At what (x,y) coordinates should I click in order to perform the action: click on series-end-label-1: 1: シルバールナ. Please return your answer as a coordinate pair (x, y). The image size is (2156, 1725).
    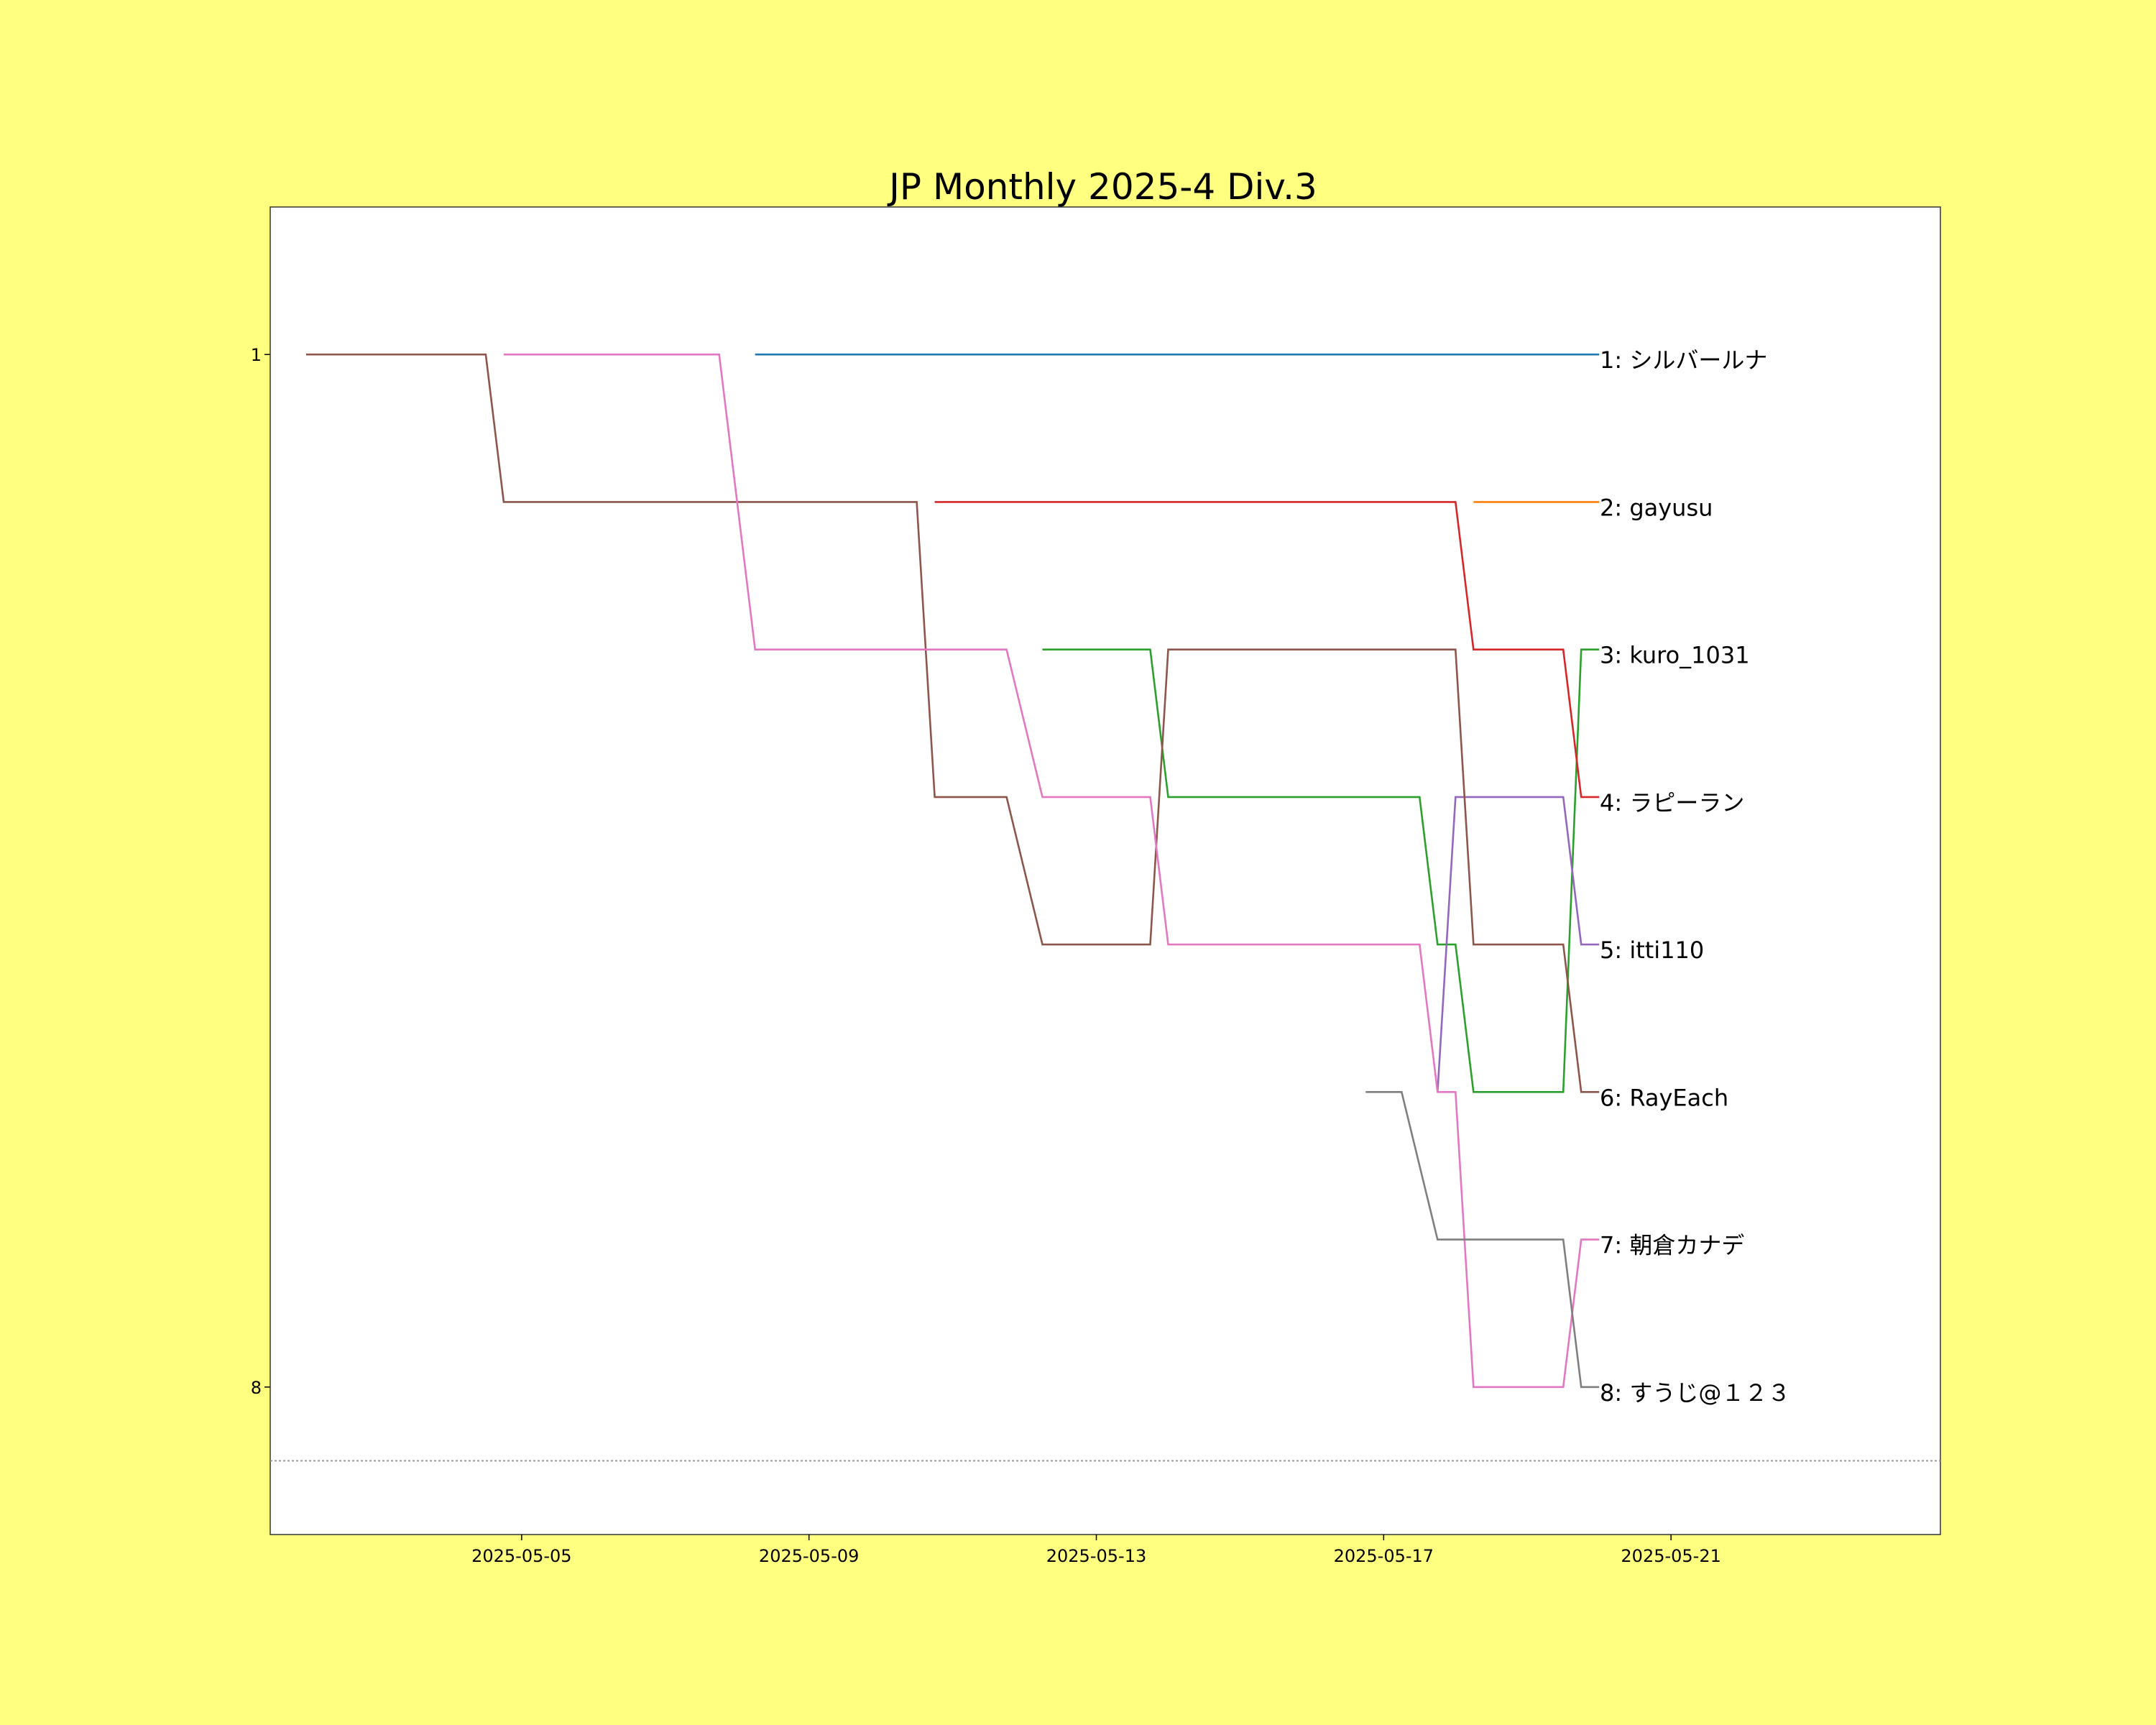
    Looking at the image, I should click on (1684, 360).